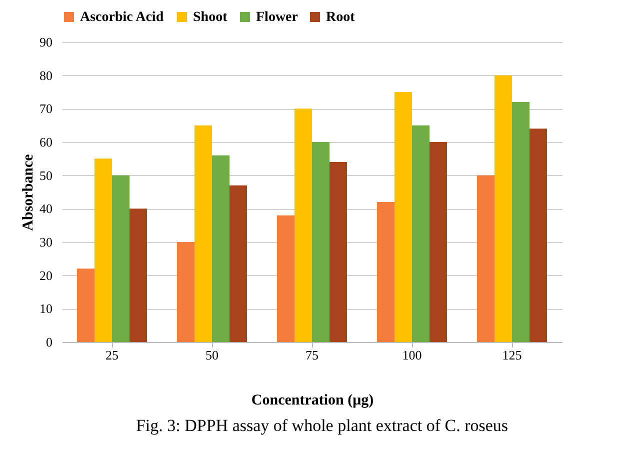 The width and height of the screenshot is (644, 467). Describe the element at coordinates (46, 308) in the screenshot. I see `y-tick-label: 10` at that location.